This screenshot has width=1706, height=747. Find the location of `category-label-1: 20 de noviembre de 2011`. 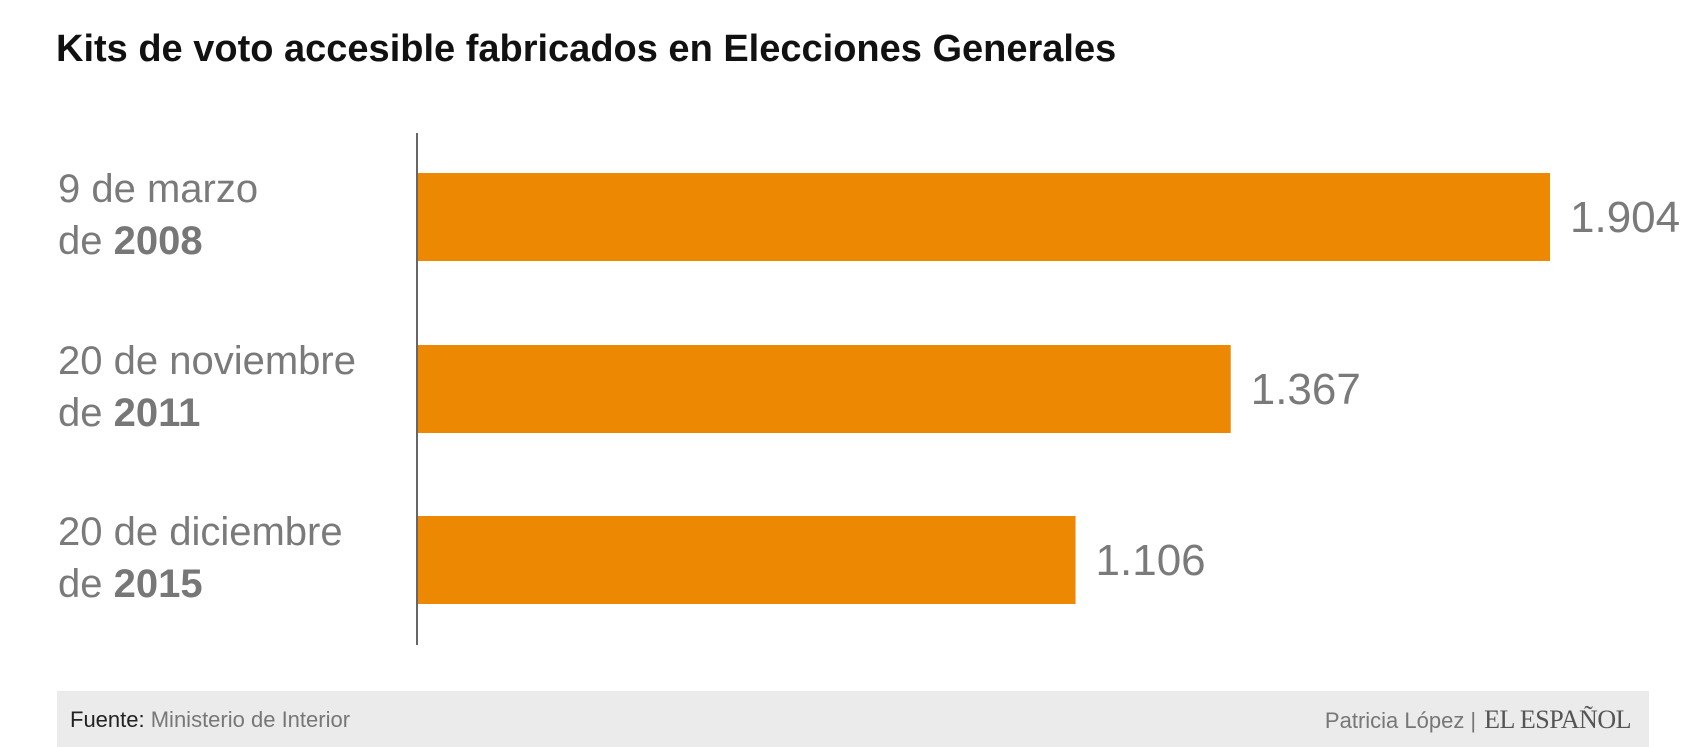

category-label-1: 20 de noviembre de 2011 is located at coordinates (207, 387).